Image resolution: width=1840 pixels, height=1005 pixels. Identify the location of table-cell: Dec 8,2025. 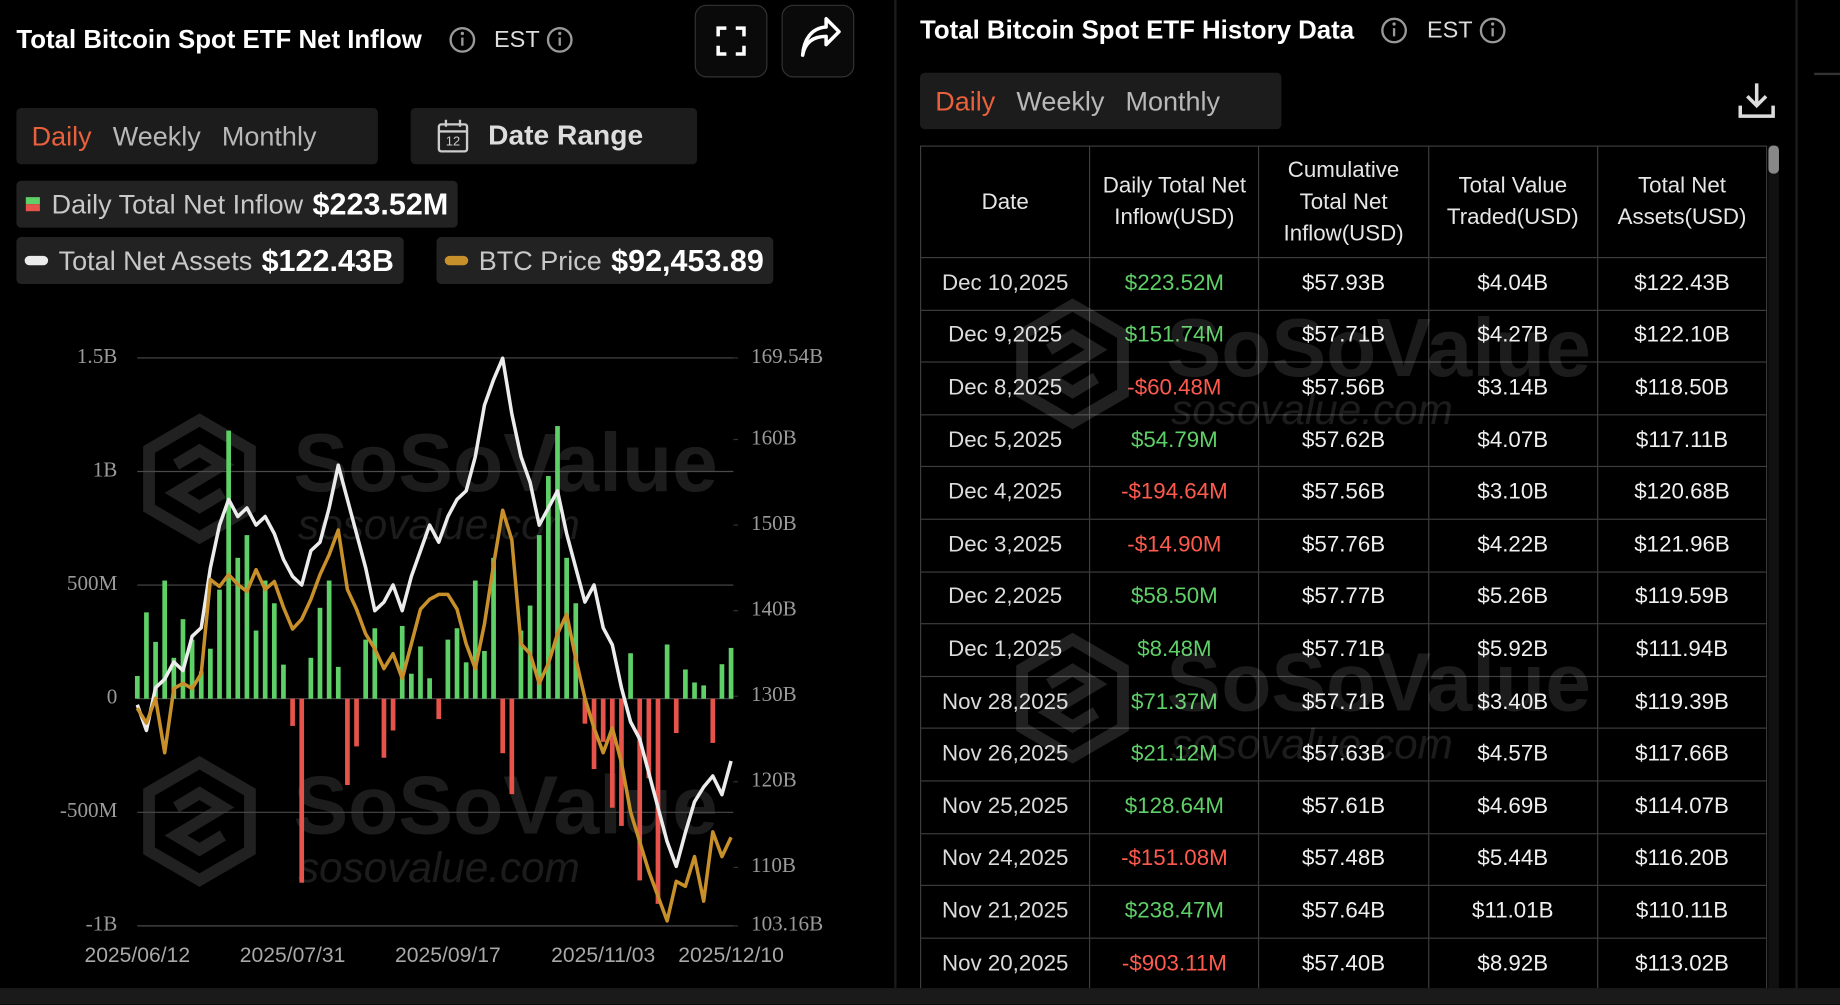
(1005, 388).